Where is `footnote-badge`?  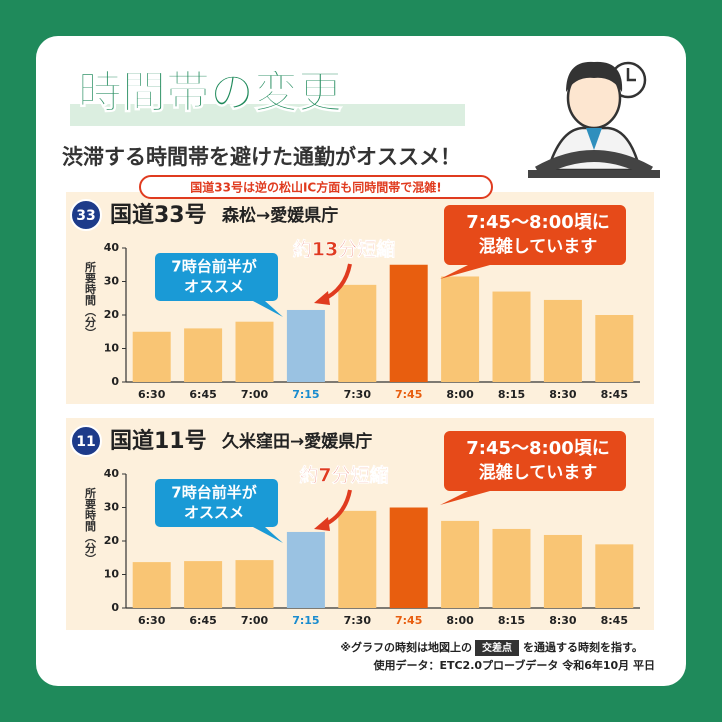 footnote-badge is located at coordinates (497, 648).